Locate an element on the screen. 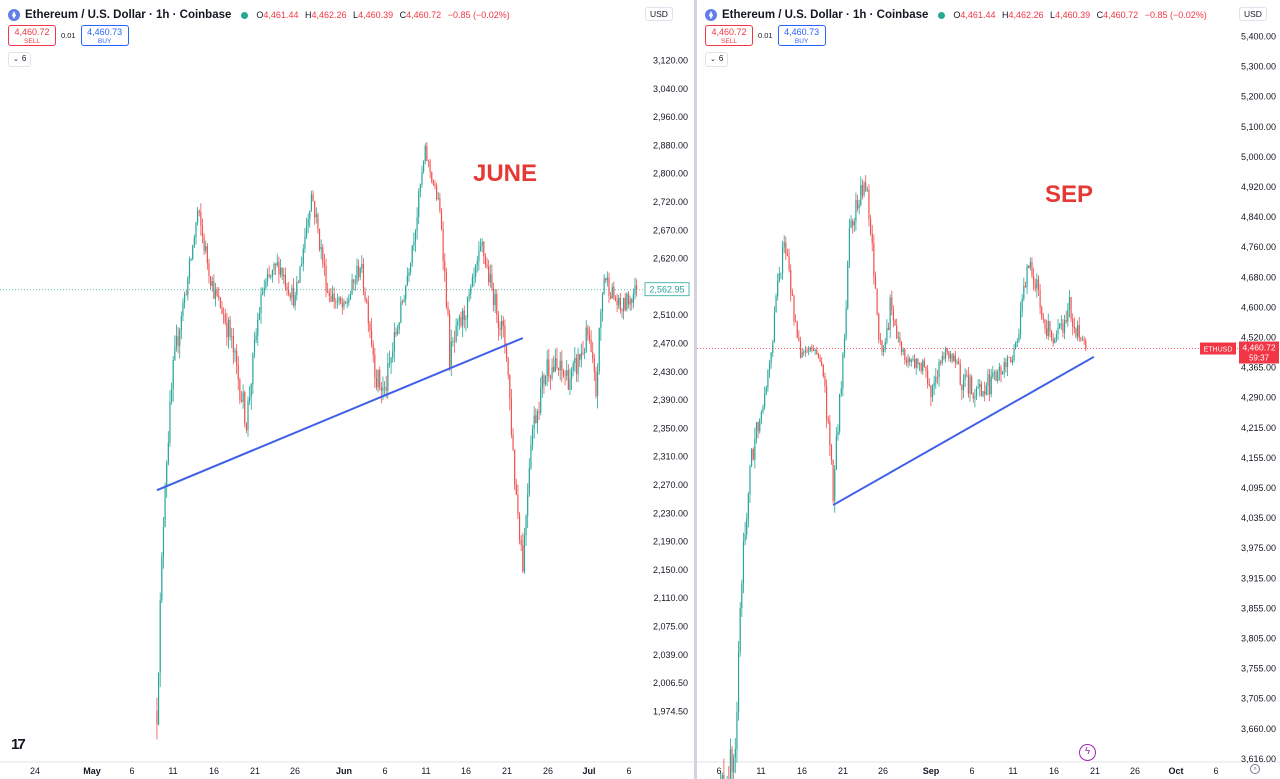 The image size is (1280, 779). x-tick-label: Sep is located at coordinates (931, 771).